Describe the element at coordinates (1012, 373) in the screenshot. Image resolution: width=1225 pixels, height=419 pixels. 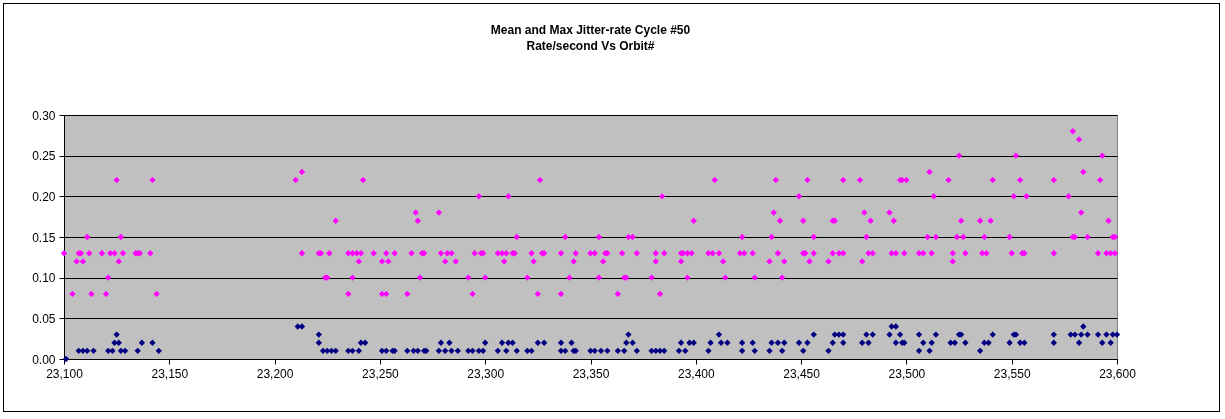
I see `x-tick-label: 23,550` at that location.